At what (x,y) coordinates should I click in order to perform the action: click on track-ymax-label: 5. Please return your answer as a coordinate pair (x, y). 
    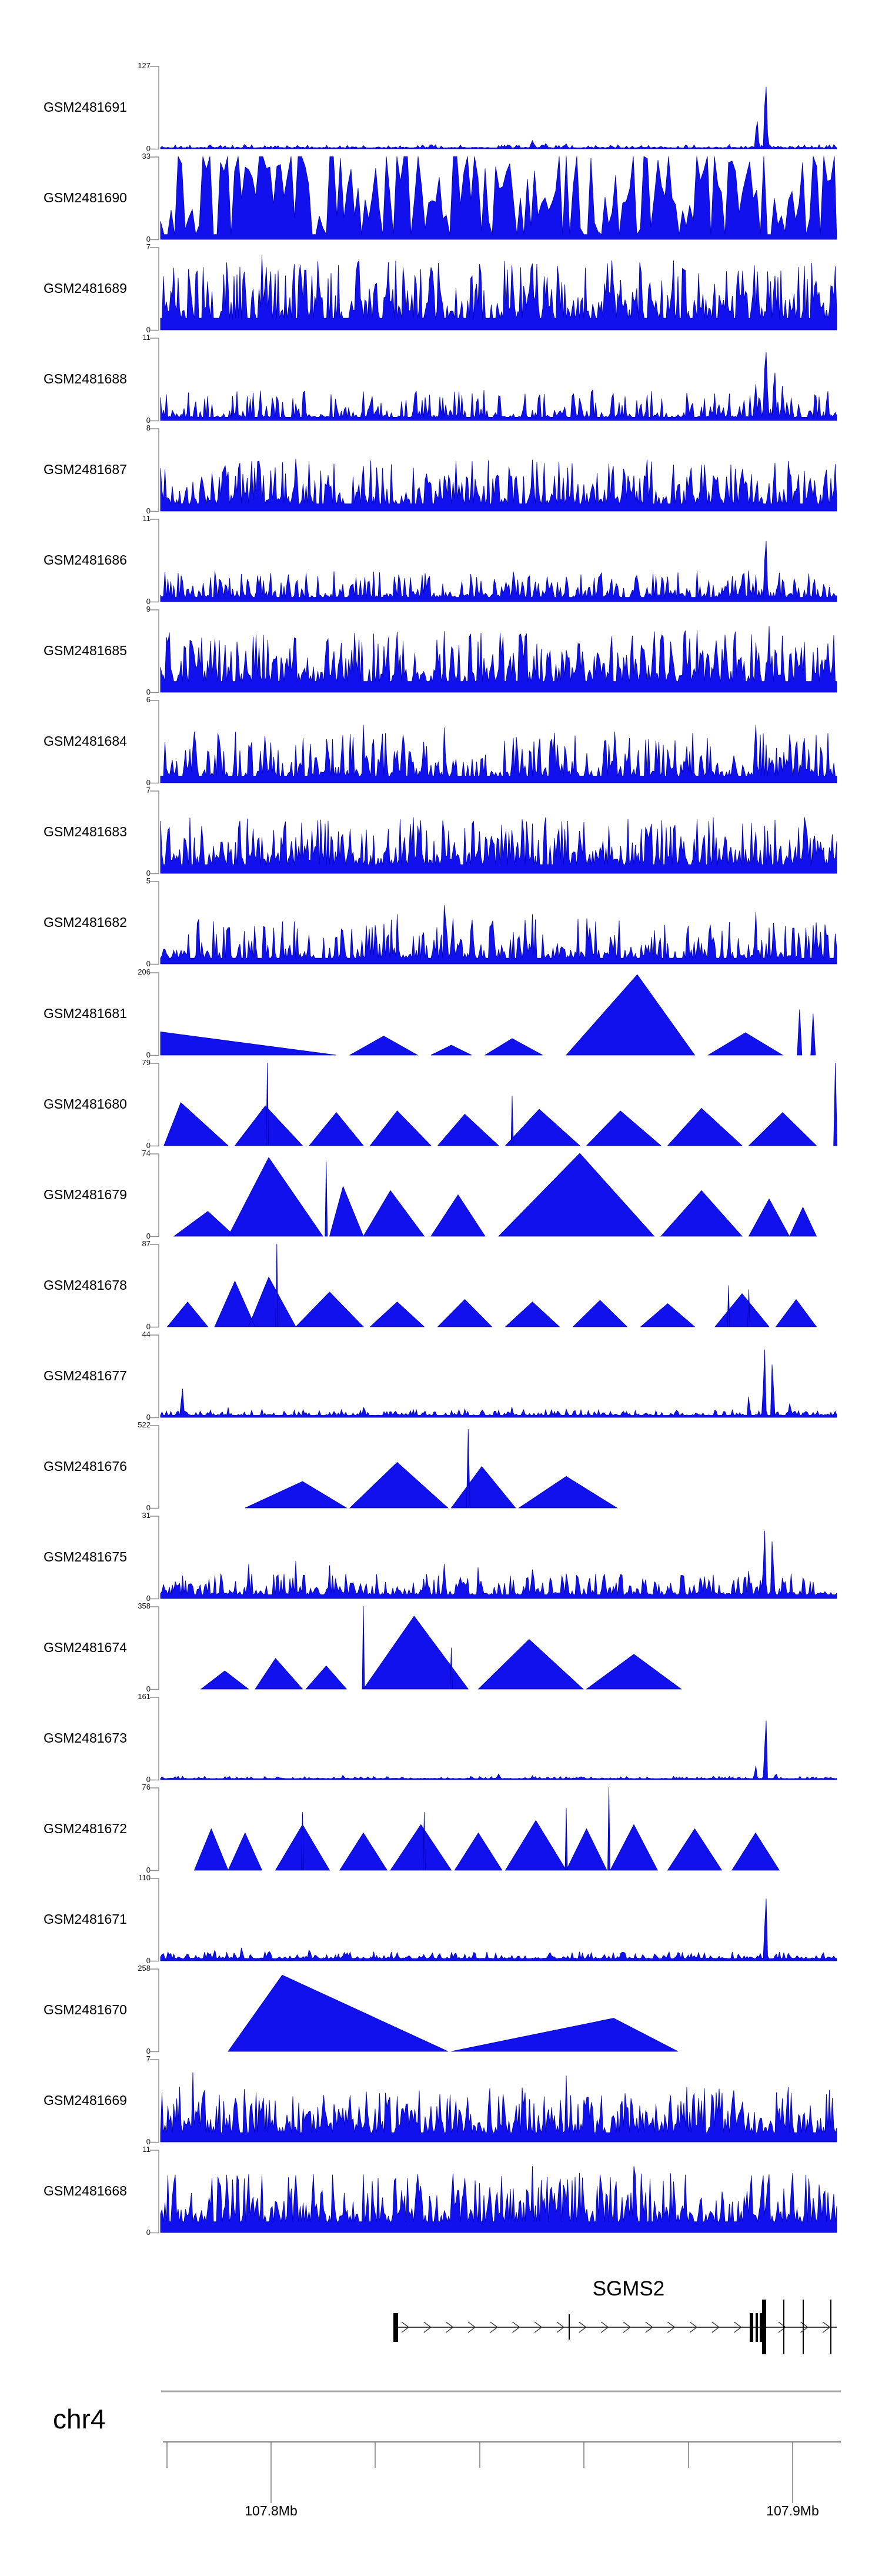
    Looking at the image, I should click on (148, 880).